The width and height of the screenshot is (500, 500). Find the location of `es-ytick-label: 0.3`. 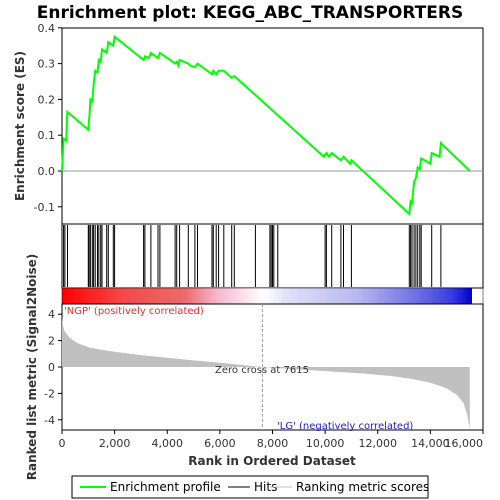

es-ytick-label: 0.3 is located at coordinates (47, 64).